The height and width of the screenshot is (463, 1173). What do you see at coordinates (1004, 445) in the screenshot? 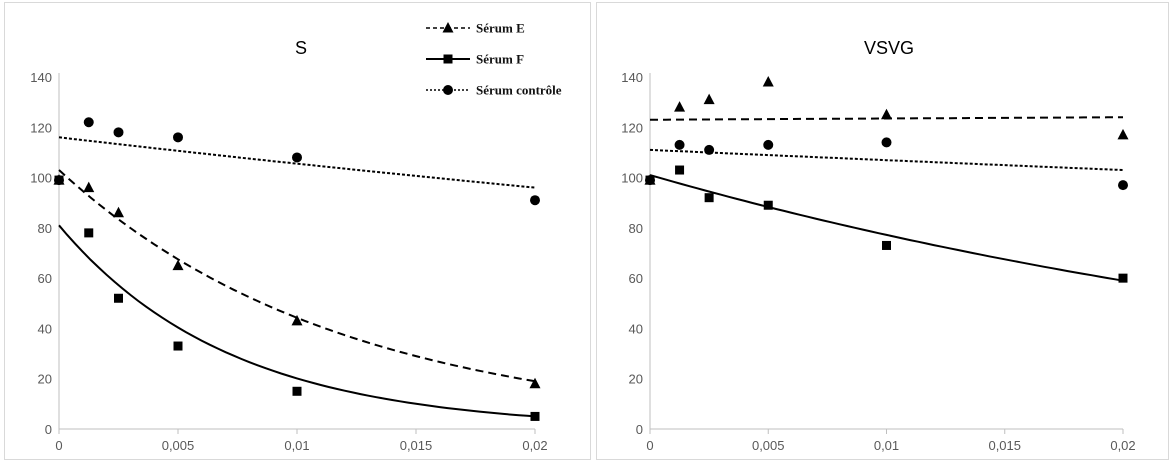
I see `chart-vsvg-x-tick-label: 0,015` at bounding box center [1004, 445].